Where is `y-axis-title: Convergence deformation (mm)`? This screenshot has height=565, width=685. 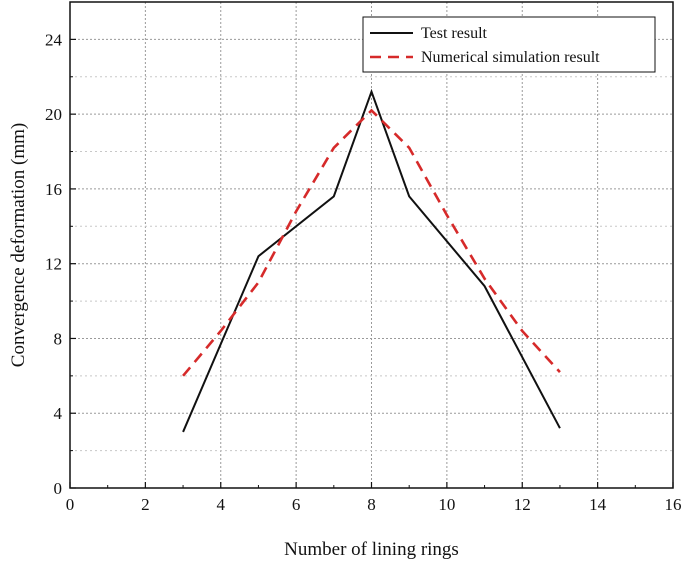
y-axis-title: Convergence deformation (mm) is located at coordinates (18, 245).